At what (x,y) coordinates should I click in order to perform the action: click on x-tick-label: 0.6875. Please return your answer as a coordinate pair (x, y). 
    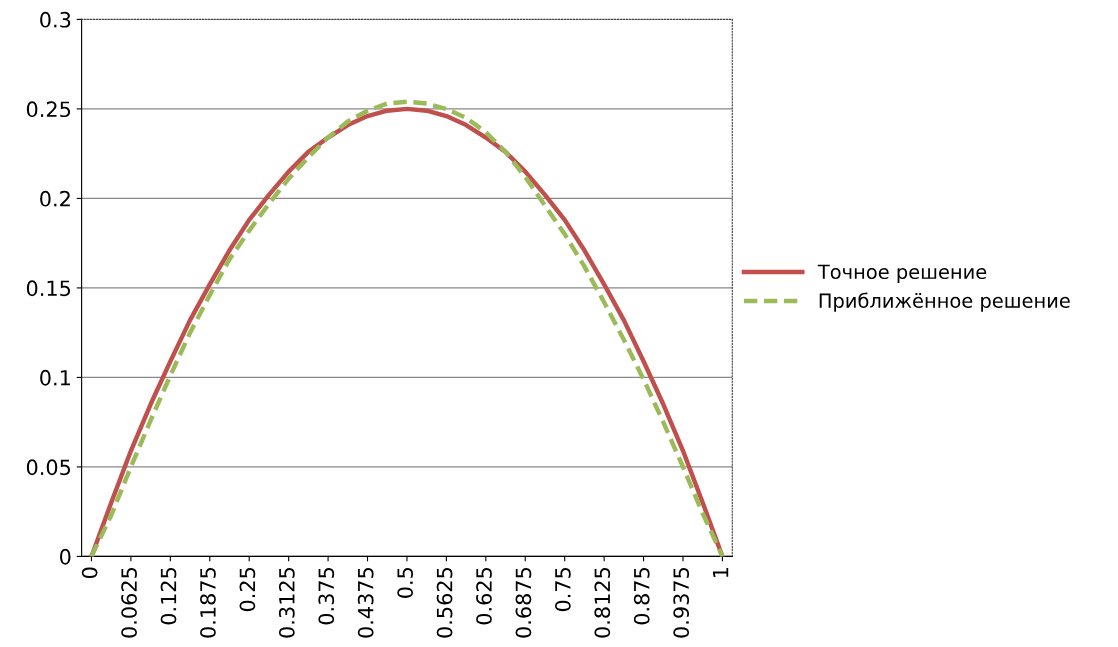
    Looking at the image, I should click on (523, 602).